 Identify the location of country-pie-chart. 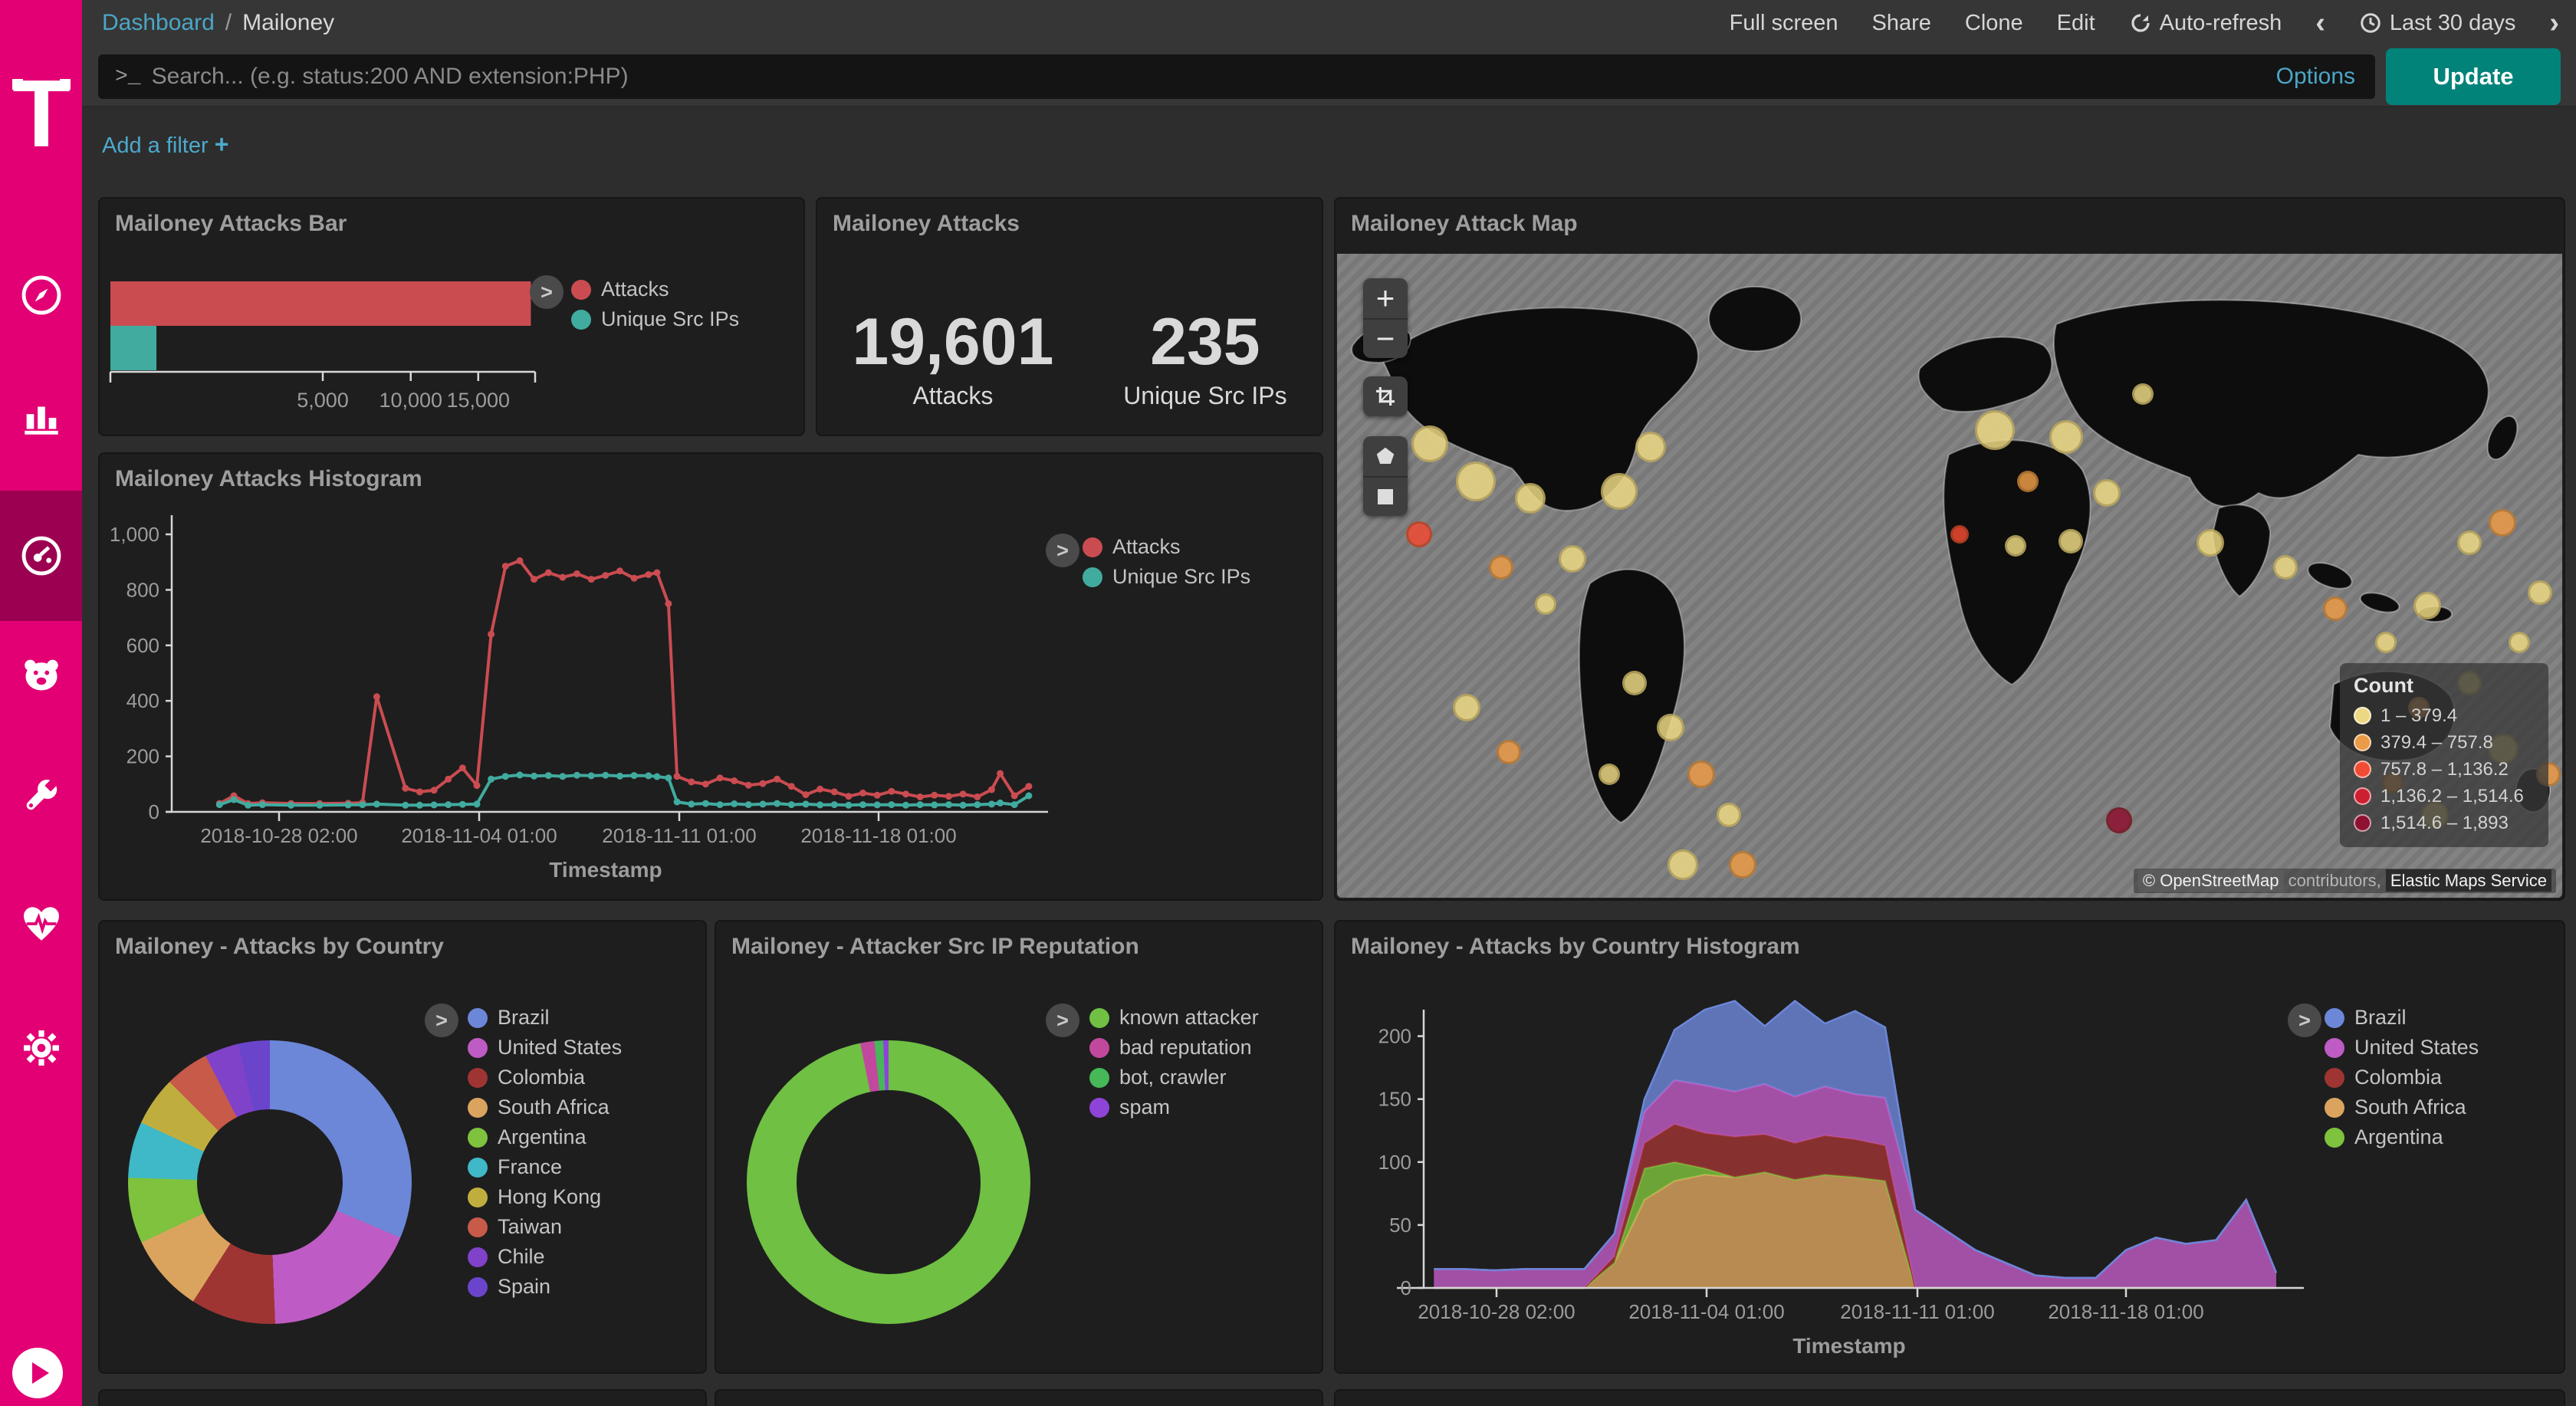
(270, 1182).